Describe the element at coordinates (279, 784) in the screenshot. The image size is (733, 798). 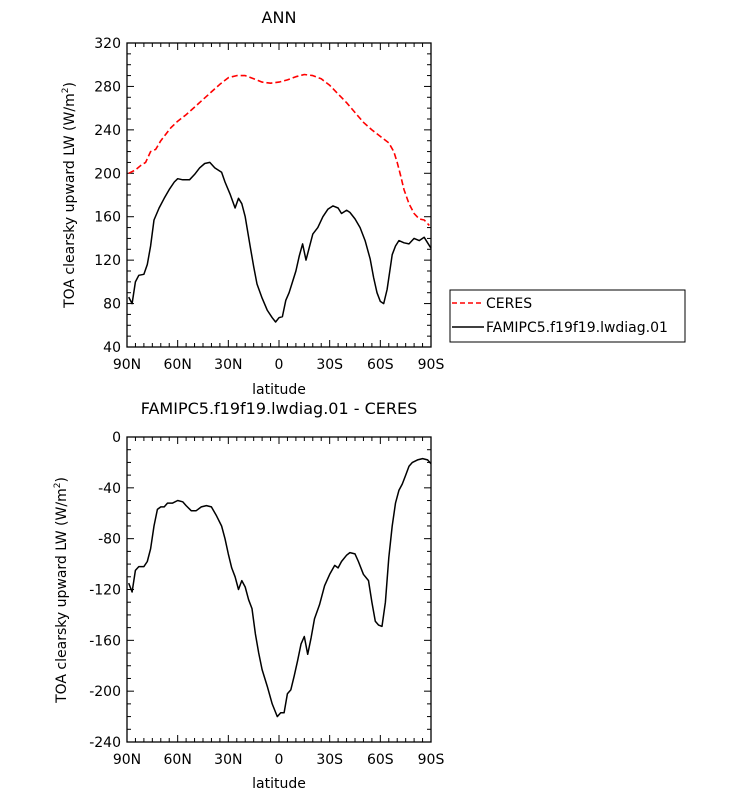
I see `bottom-x-axis-label: latitude` at that location.